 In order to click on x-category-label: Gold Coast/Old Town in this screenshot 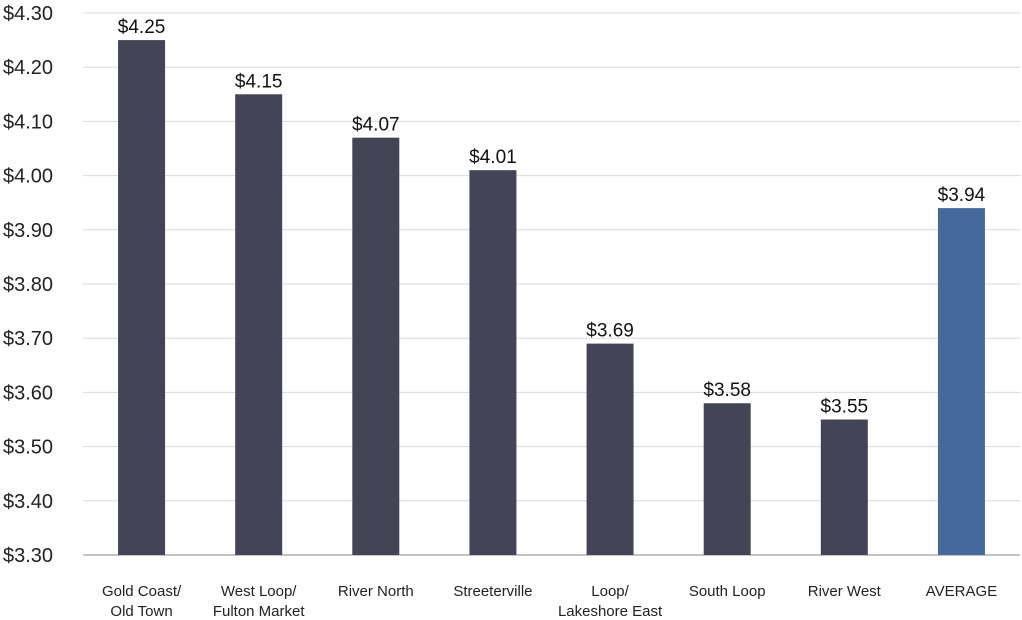, I will do `click(142, 601)`.